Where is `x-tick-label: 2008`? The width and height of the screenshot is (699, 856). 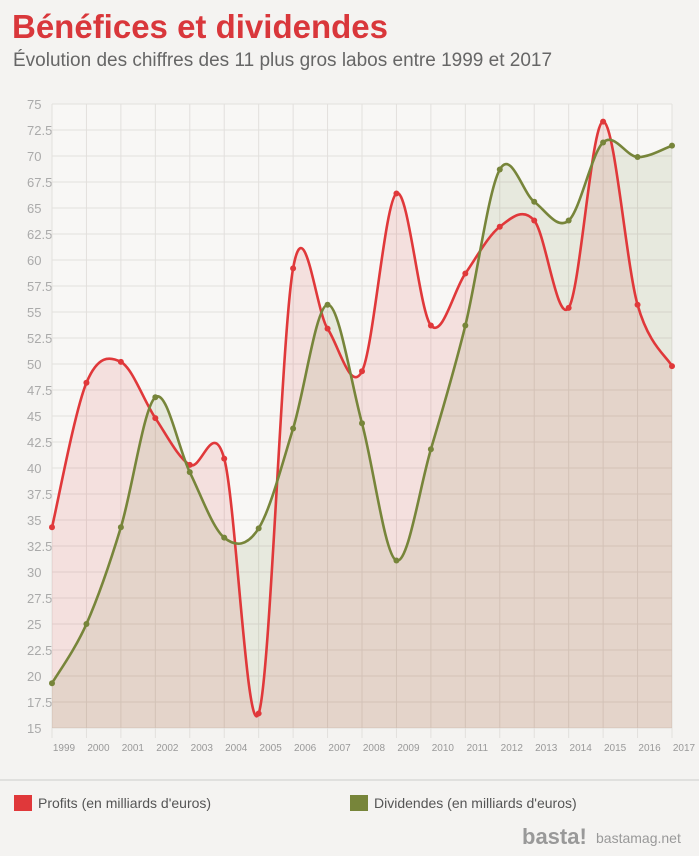 x-tick-label: 2008 is located at coordinates (374, 748).